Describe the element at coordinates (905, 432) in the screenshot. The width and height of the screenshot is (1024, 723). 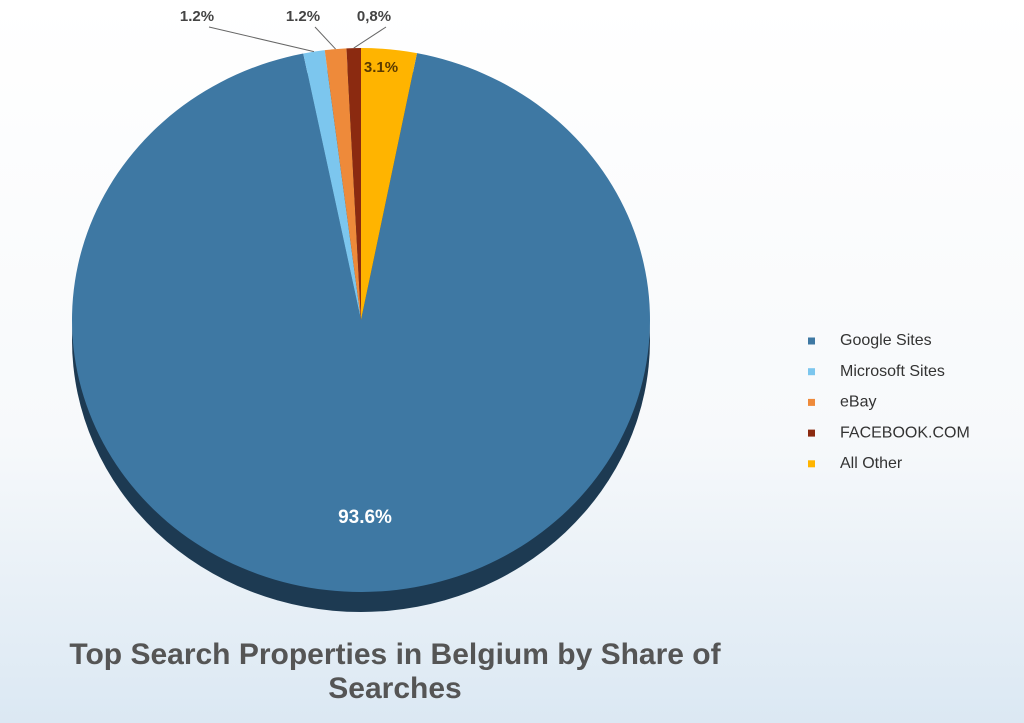
I see `legend-label: FACEBOOK.COM` at that location.